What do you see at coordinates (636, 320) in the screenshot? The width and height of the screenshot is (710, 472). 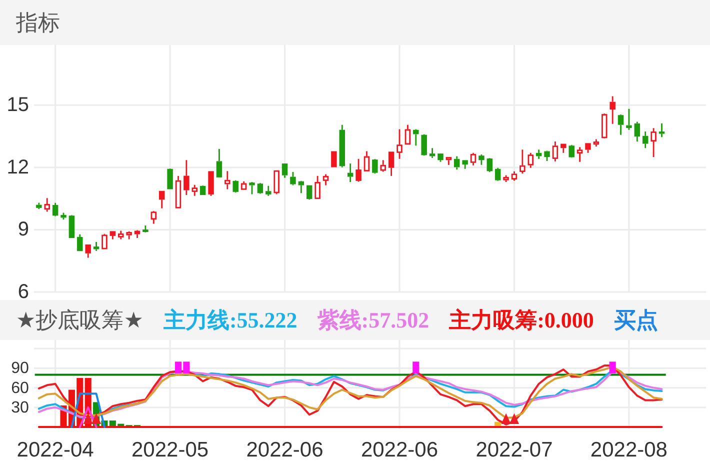 I see `text: 买点` at bounding box center [636, 320].